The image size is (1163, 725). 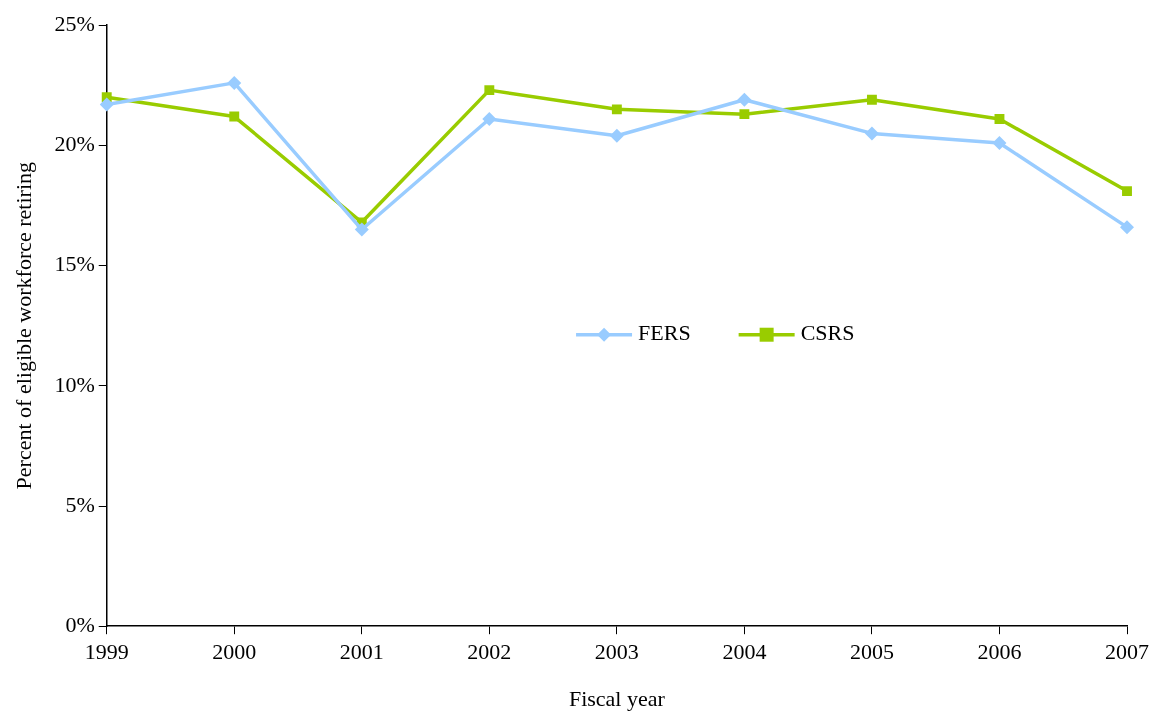 I want to click on y-tick-label: 0%, so click(x=80, y=624).